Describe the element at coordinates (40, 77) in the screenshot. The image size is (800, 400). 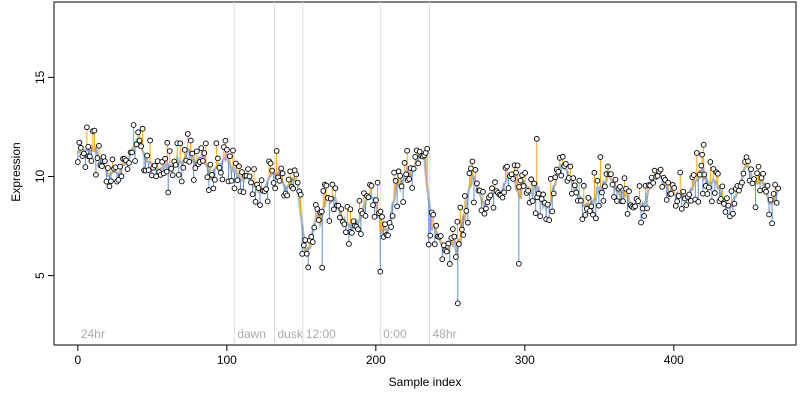
I see `y-tick-label: 15` at that location.